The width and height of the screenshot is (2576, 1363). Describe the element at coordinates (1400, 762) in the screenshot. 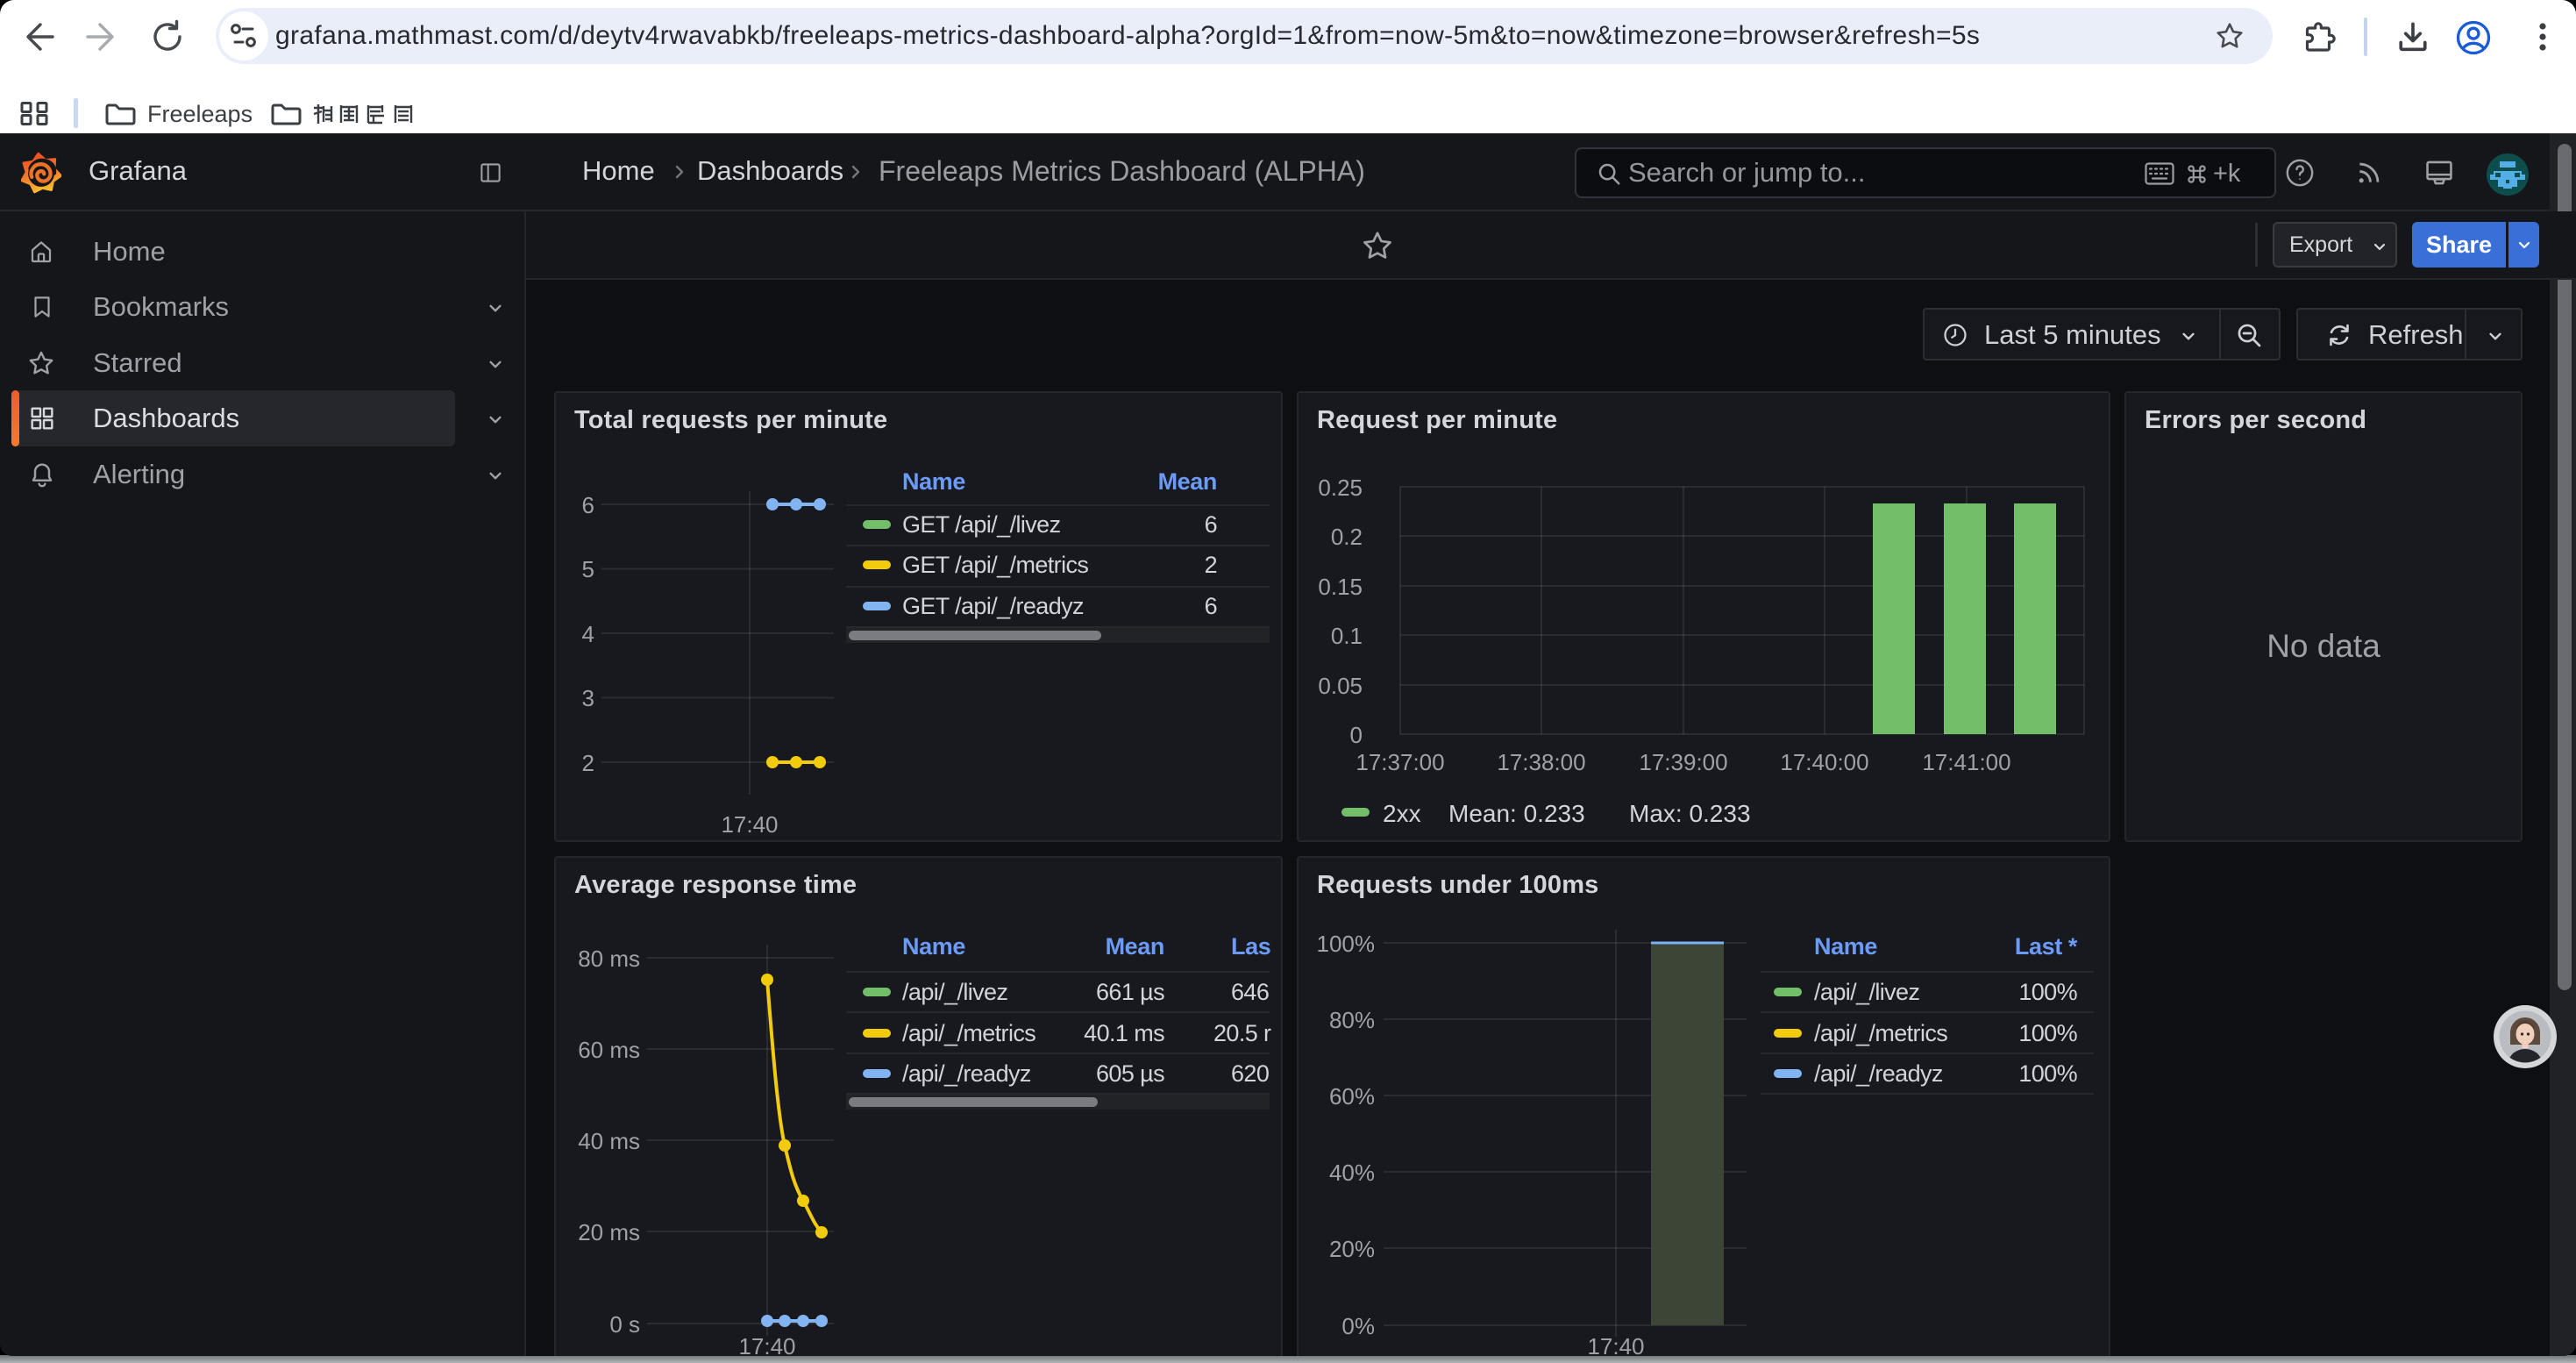

I see `svg-text: 17:37:00` at that location.